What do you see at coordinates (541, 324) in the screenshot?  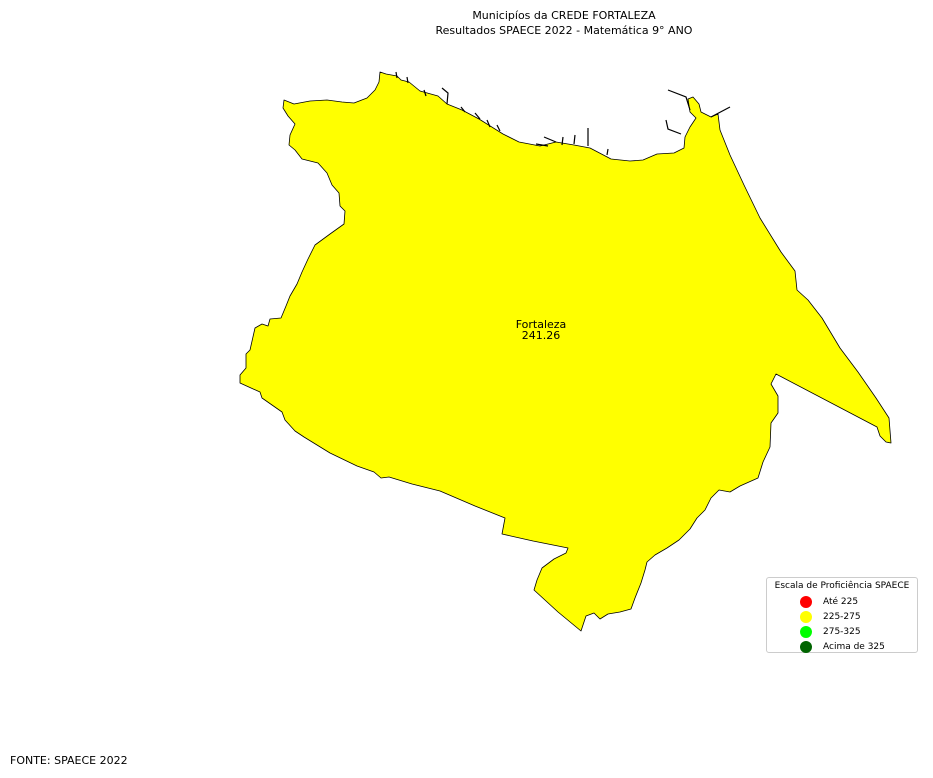 I see `municipality-name-label: Fortaleza` at bounding box center [541, 324].